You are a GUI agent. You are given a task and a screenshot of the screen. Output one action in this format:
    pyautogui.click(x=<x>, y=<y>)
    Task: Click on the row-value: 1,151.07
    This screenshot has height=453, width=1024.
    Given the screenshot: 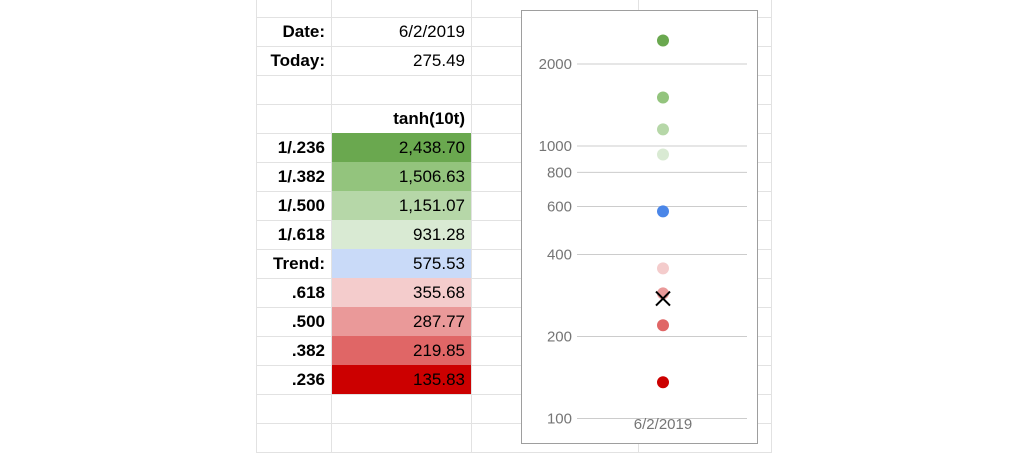 What is the action you would take?
    pyautogui.click(x=401, y=205)
    